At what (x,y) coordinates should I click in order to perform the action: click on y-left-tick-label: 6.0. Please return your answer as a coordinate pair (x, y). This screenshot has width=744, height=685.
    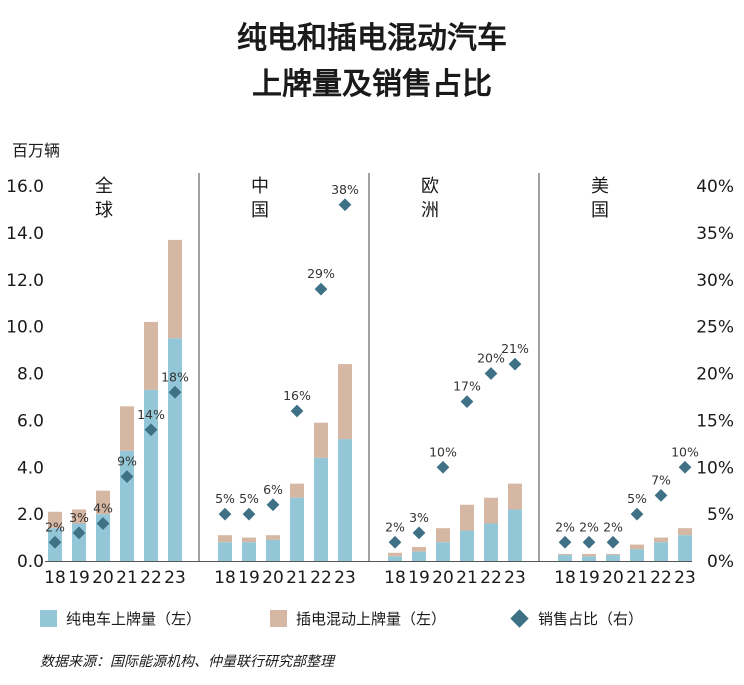
    Looking at the image, I should click on (30, 421).